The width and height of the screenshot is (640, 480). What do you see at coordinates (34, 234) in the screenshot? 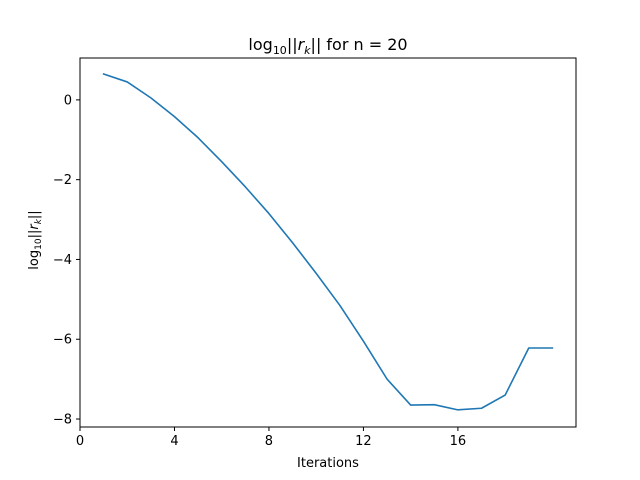
I see `ylabel-norm-open: ||` at bounding box center [34, 234].